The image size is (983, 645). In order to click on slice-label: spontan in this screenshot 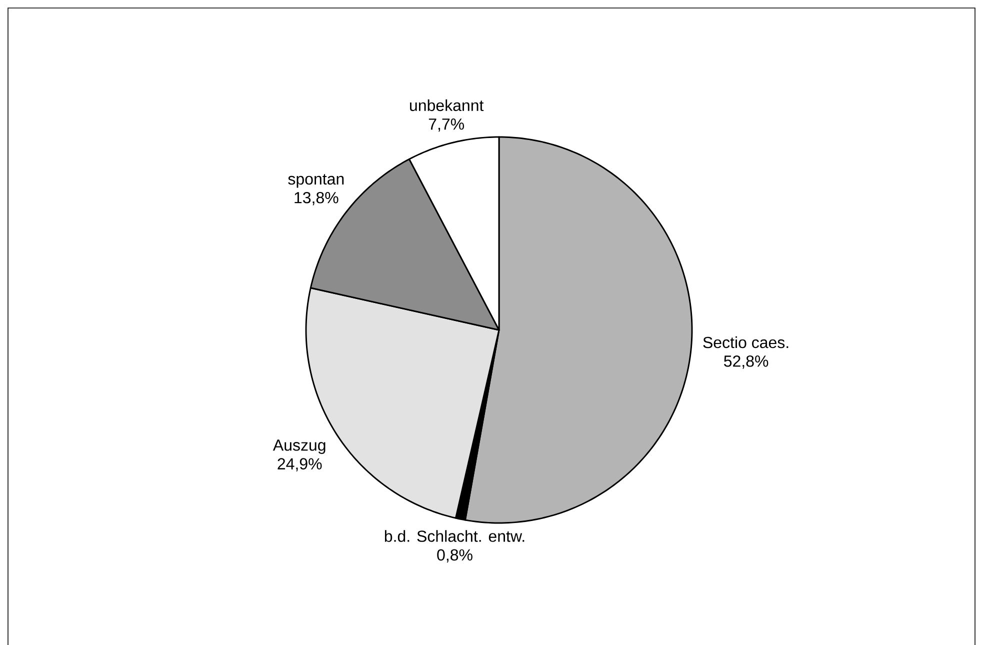, I will do `click(316, 181)`.